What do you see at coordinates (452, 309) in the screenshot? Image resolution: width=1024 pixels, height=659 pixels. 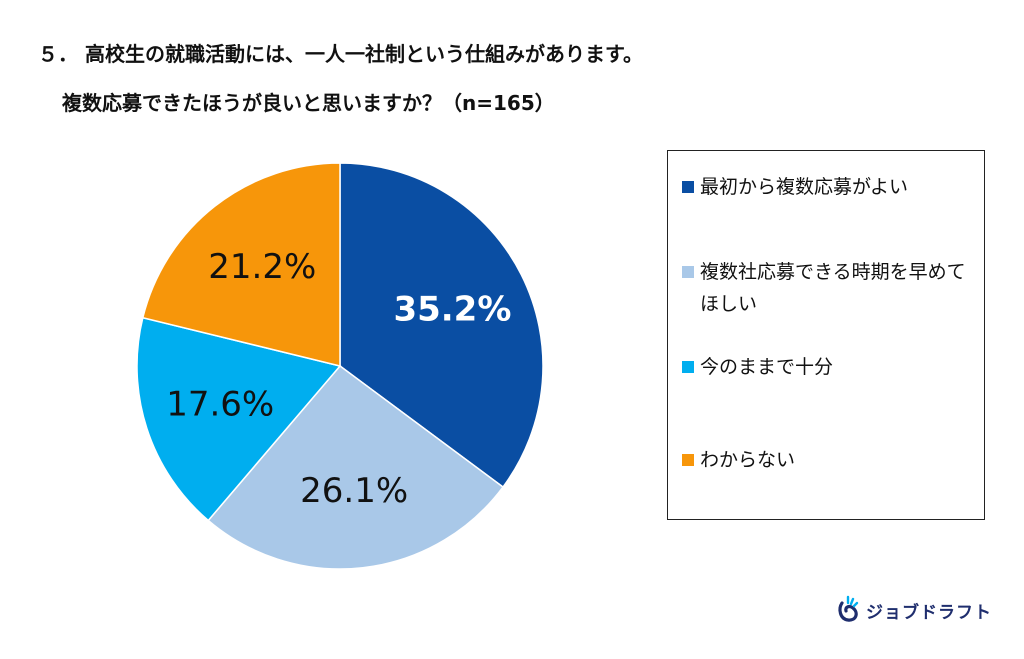 I see `pie-slice-label-1: 35.2%` at bounding box center [452, 309].